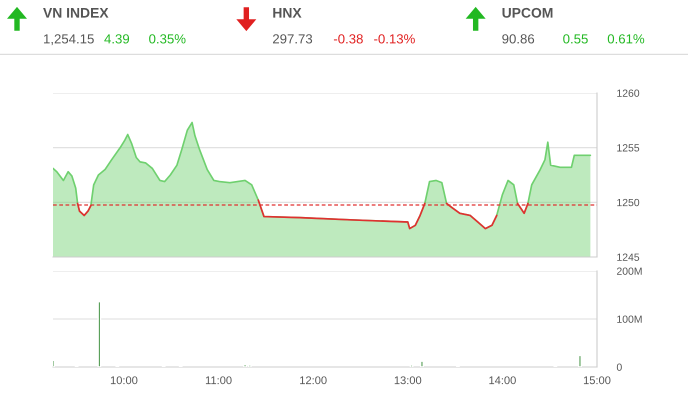 The width and height of the screenshot is (688, 395). I want to click on x-tick-label: 11:00, so click(219, 380).